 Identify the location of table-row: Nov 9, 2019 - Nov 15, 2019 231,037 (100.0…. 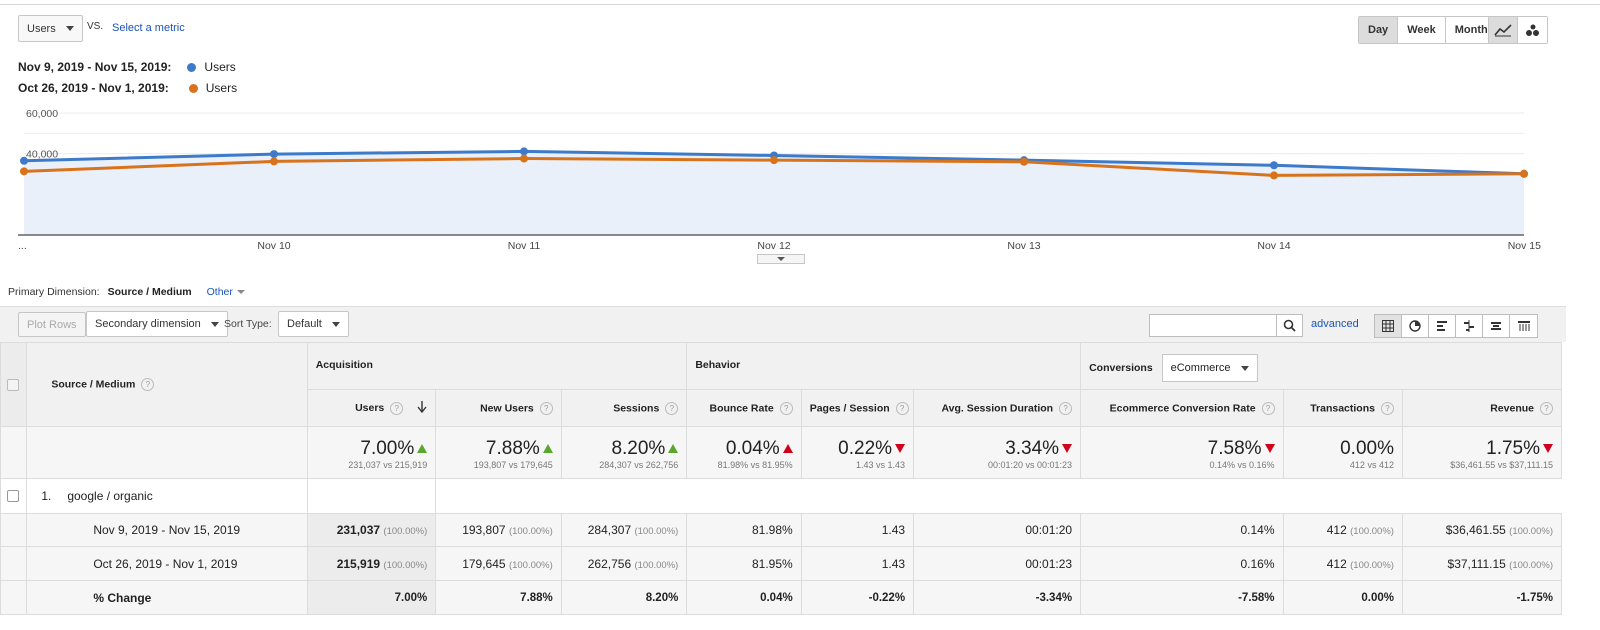
(781, 530).